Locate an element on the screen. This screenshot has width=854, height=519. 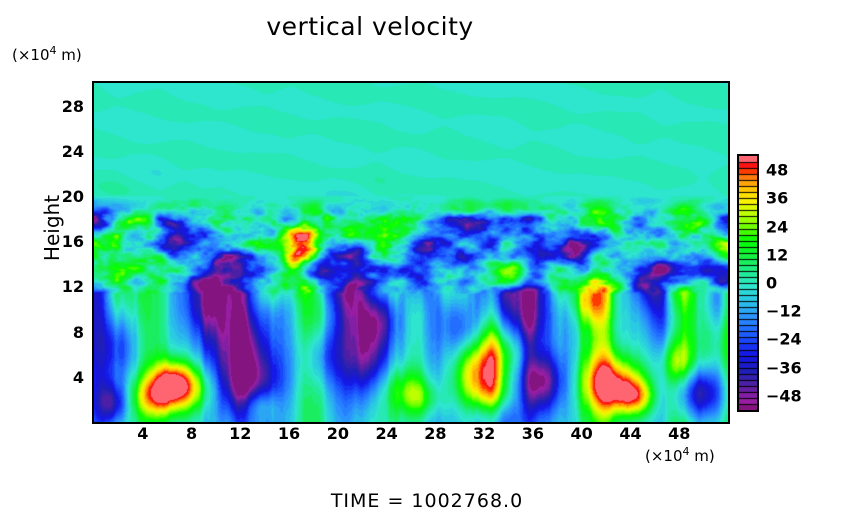
page-title: vertical velocity is located at coordinates (370, 26).